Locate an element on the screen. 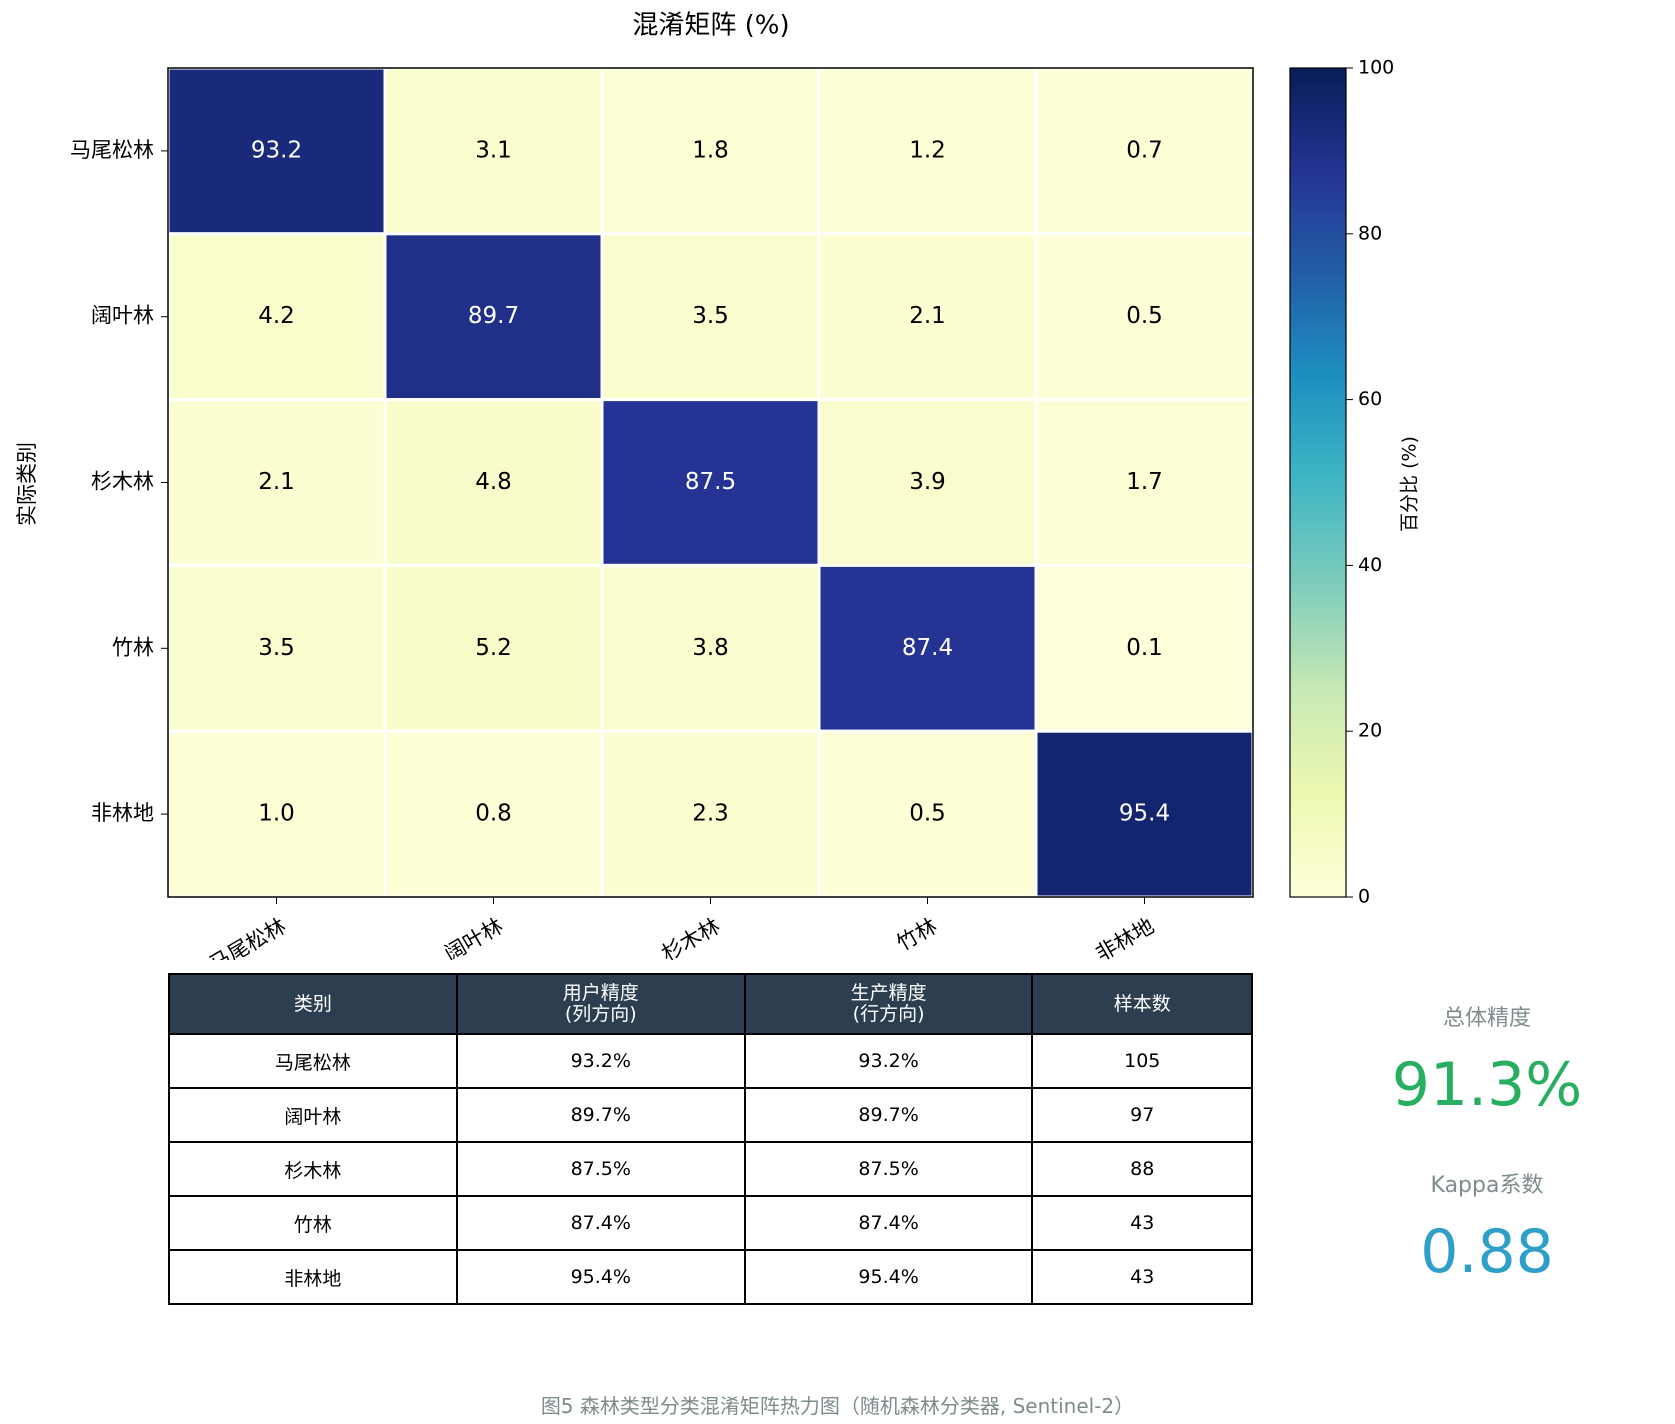 The height and width of the screenshot is (1424, 1675). cell-label: 3.8 is located at coordinates (710, 648).